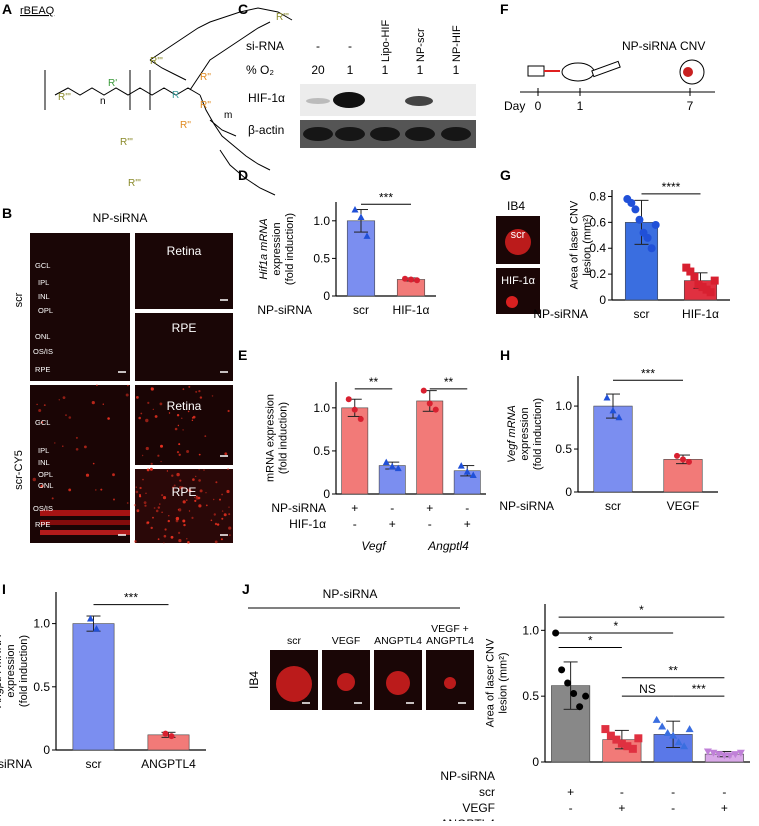 The height and width of the screenshot is (826, 759). Describe the element at coordinates (467, 776) in the screenshot. I see `condition-row-label: NP-siRNA` at that location.